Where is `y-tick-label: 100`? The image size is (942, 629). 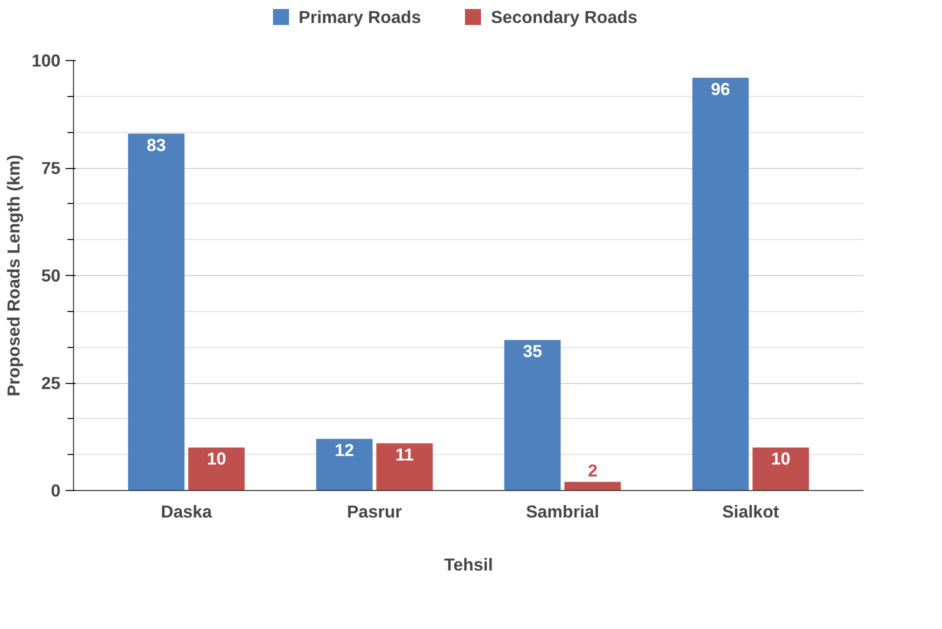
y-tick-label: 100 is located at coordinates (46, 60).